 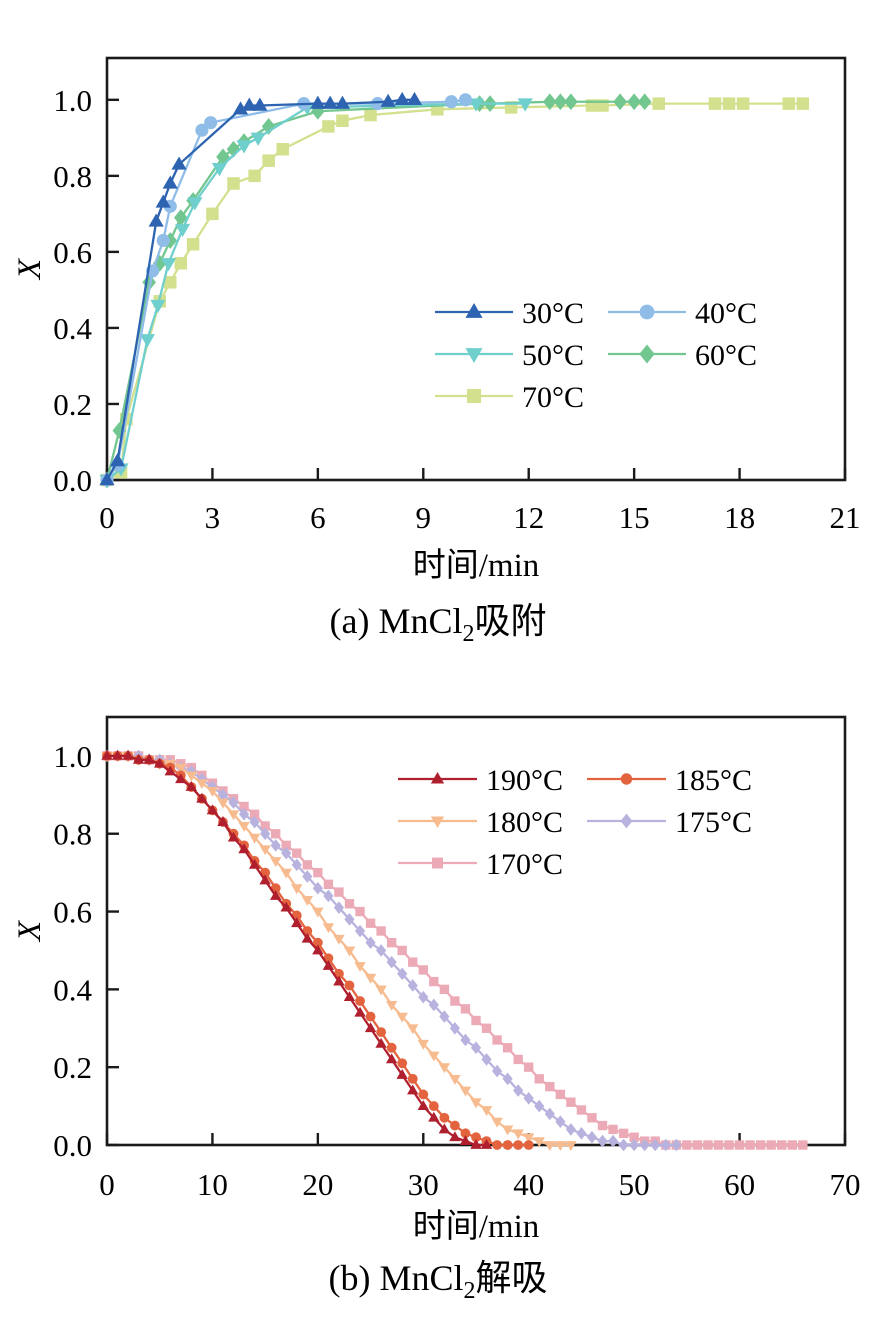 I want to click on legend-item-60°C: 60°C, so click(x=682, y=355).